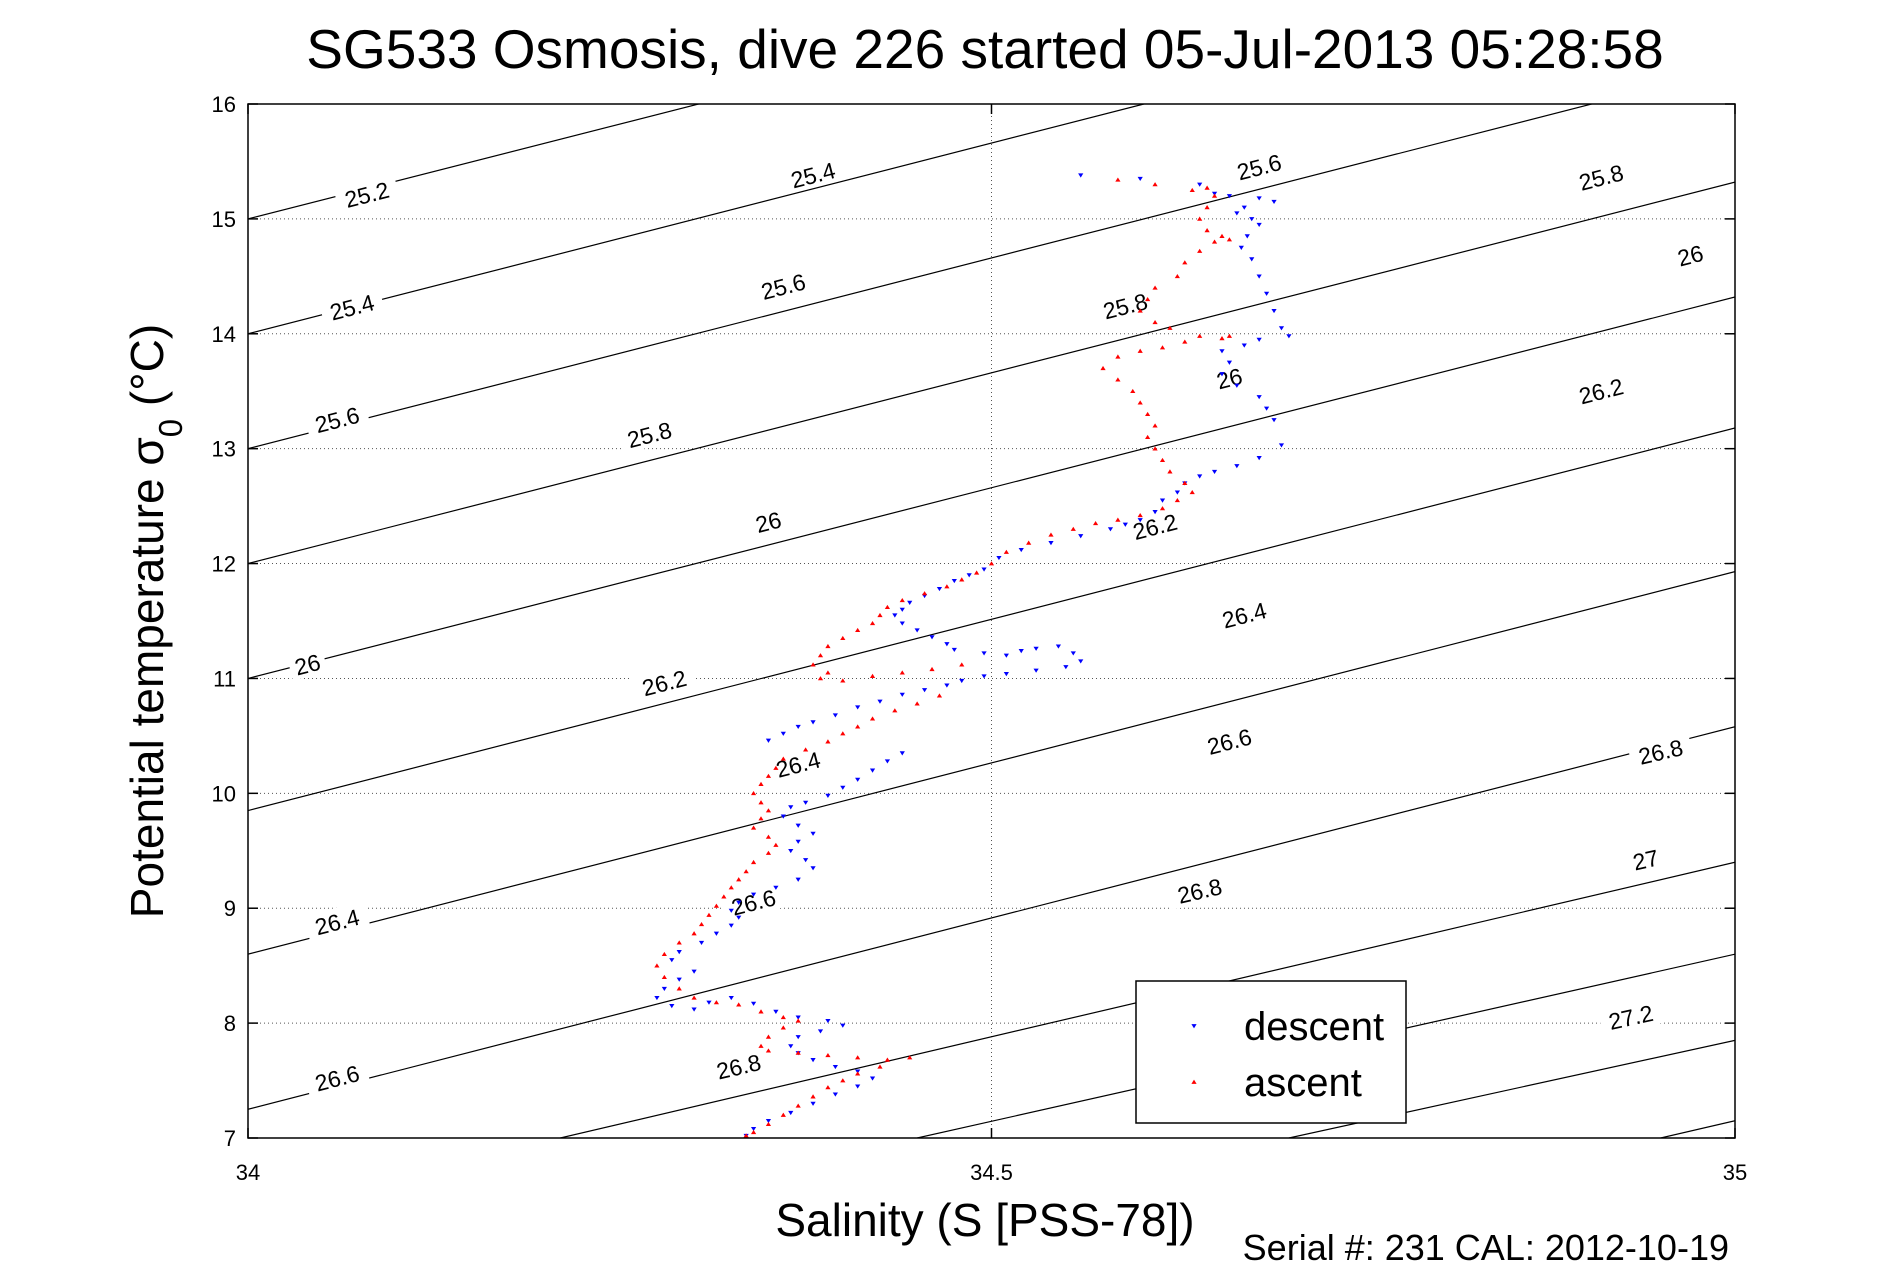 This screenshot has width=1891, height=1262. Describe the element at coordinates (224, 564) in the screenshot. I see `y-tick-label: 12` at that location.